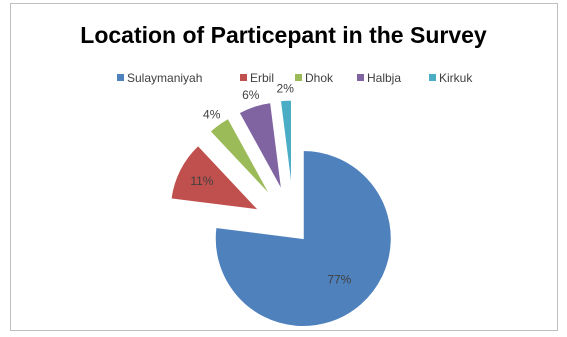  I want to click on legend: Sulaymaniyah Erbil Dhok Halbja Kirkuk, so click(295, 78).